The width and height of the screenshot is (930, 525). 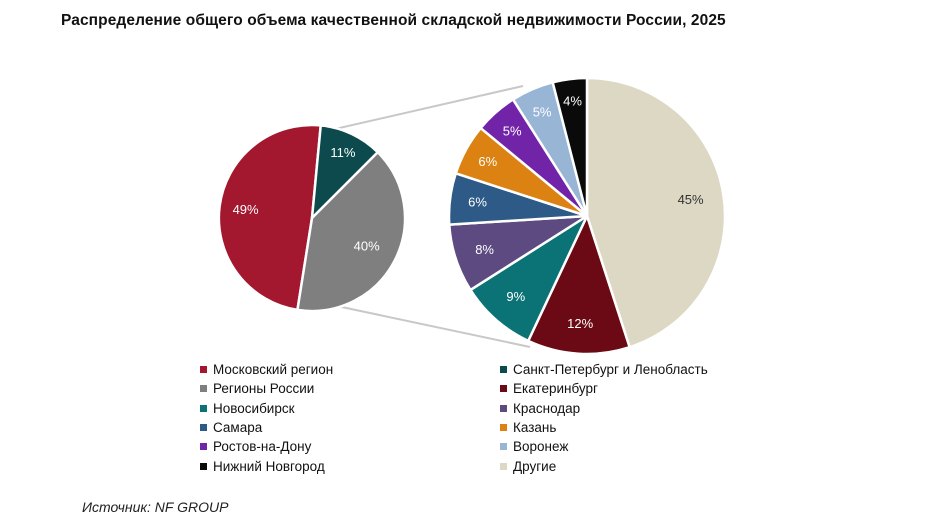 I want to click on left-pie: 49% 11% 40%, so click(x=312, y=218).